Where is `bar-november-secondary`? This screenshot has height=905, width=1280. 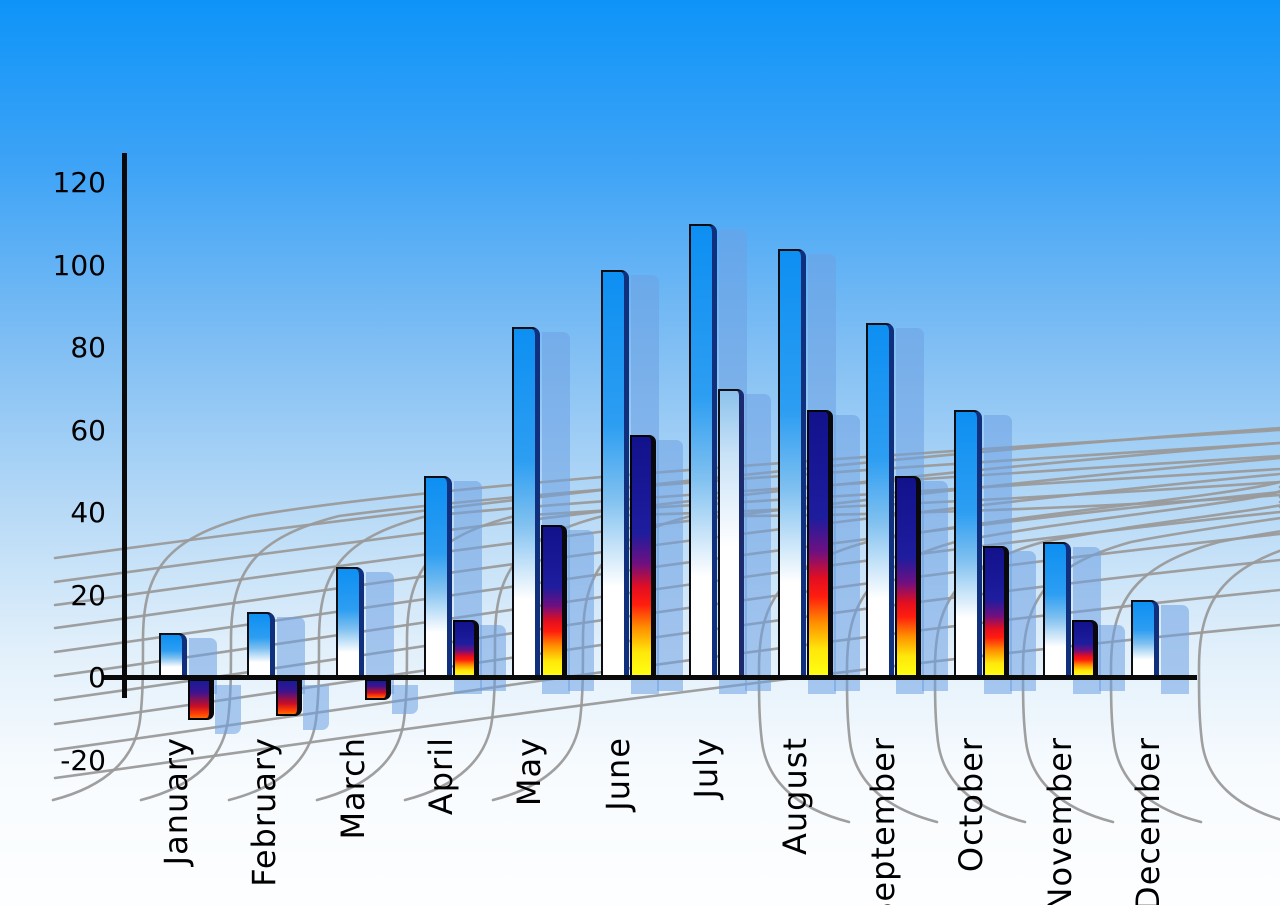
bar-november-secondary is located at coordinates (1085, 649).